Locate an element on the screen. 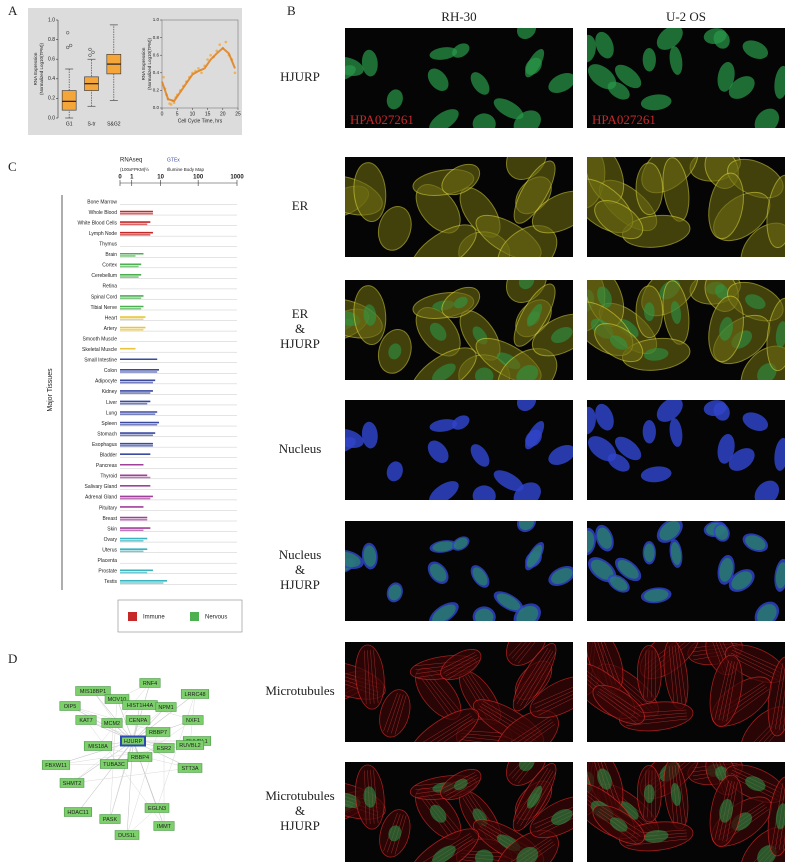 This screenshot has width=793, height=864. plot-frame is located at coordinates (200, 64).